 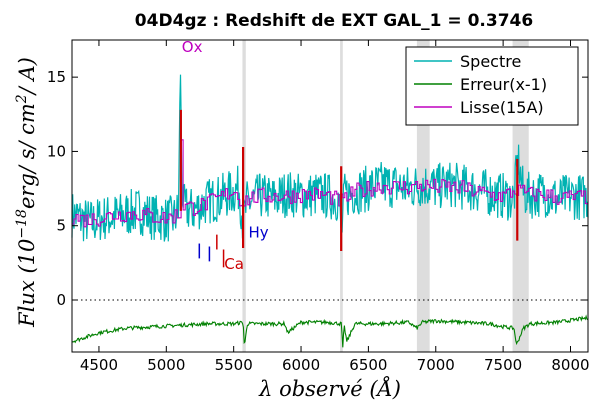 I want to click on x-tick-label: 6000, so click(x=301, y=365).